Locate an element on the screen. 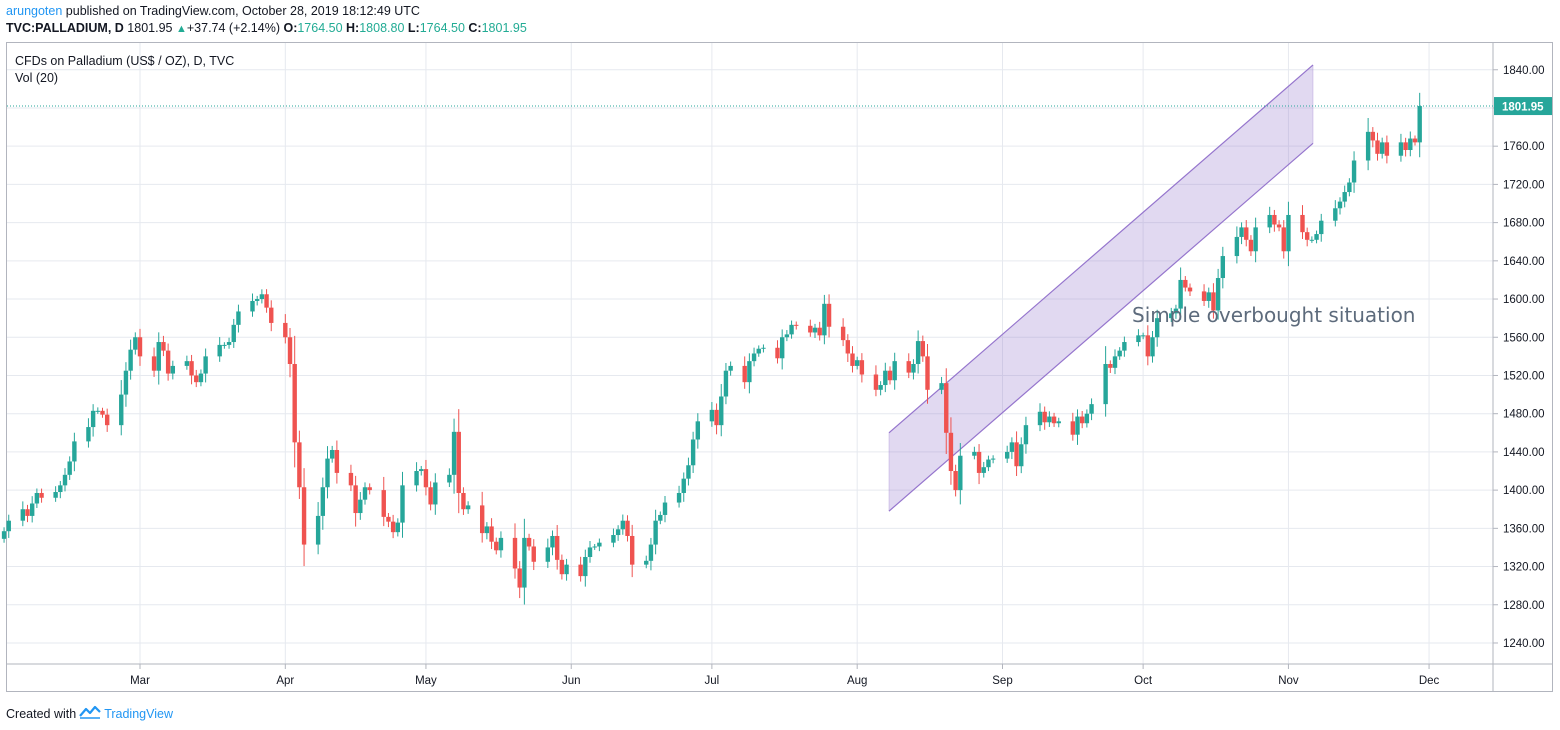 This screenshot has width=1560, height=730. x-tick-label: Aug is located at coordinates (857, 681).